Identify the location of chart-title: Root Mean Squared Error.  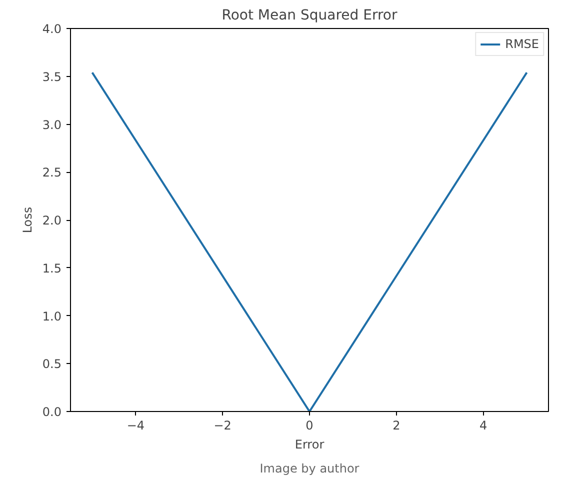
(310, 16).